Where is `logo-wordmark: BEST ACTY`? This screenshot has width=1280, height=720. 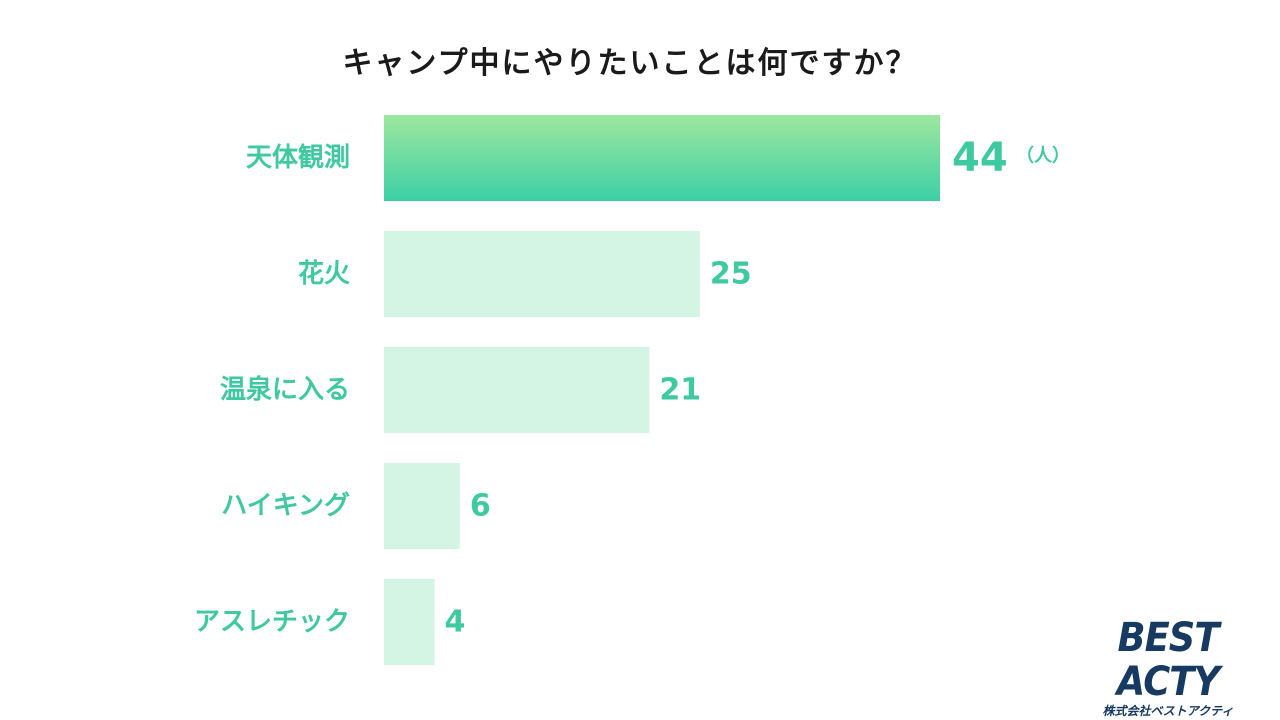
logo-wordmark: BEST ACTY is located at coordinates (1168, 660).